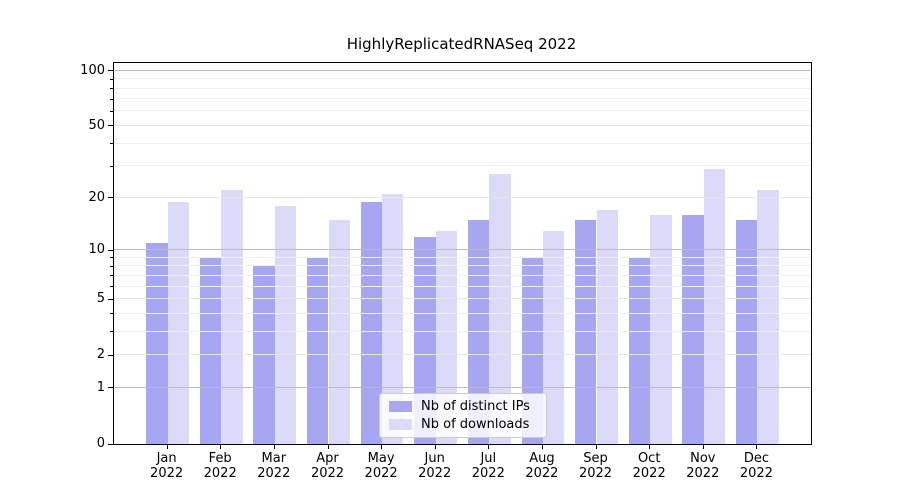 The image size is (900, 500). Describe the element at coordinates (274, 446) in the screenshot. I see `x-tick-mar` at that location.